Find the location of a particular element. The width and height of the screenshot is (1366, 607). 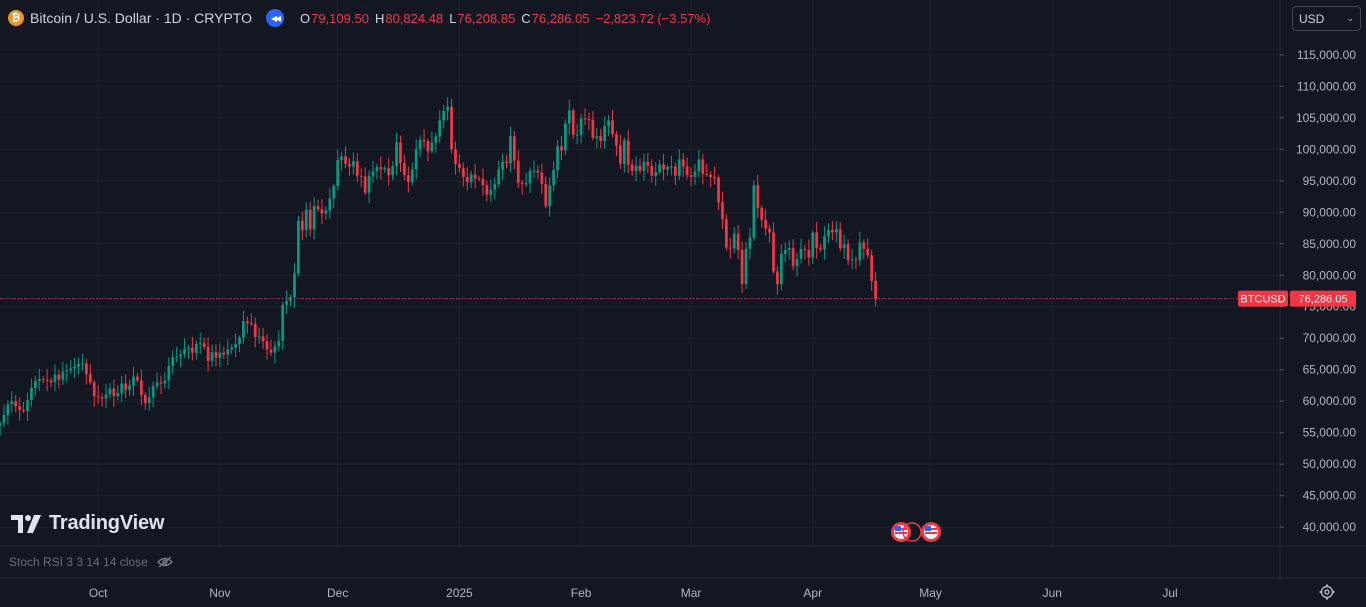

currency-select: USD ⌄ is located at coordinates (1326, 18).